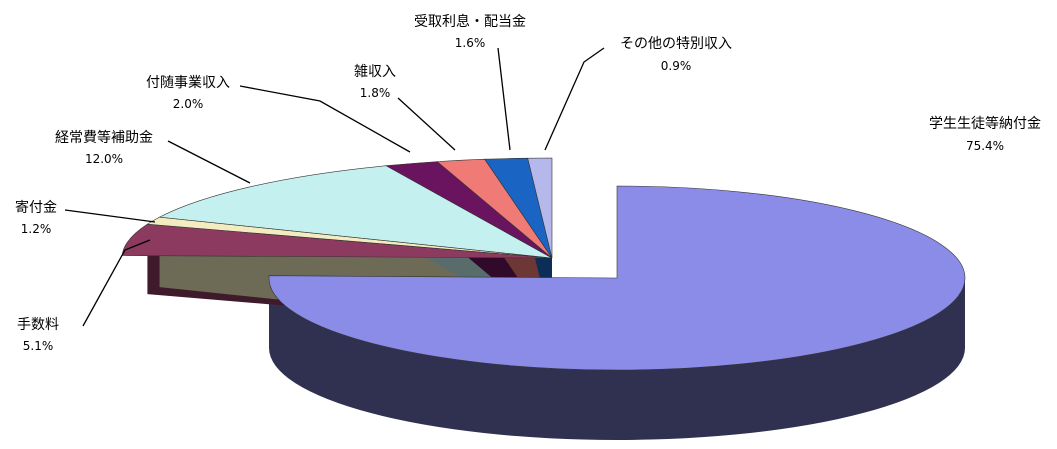 The width and height of the screenshot is (1057, 449). What do you see at coordinates (375, 93) in the screenshot?
I see `value-misc: 1.8%` at bounding box center [375, 93].